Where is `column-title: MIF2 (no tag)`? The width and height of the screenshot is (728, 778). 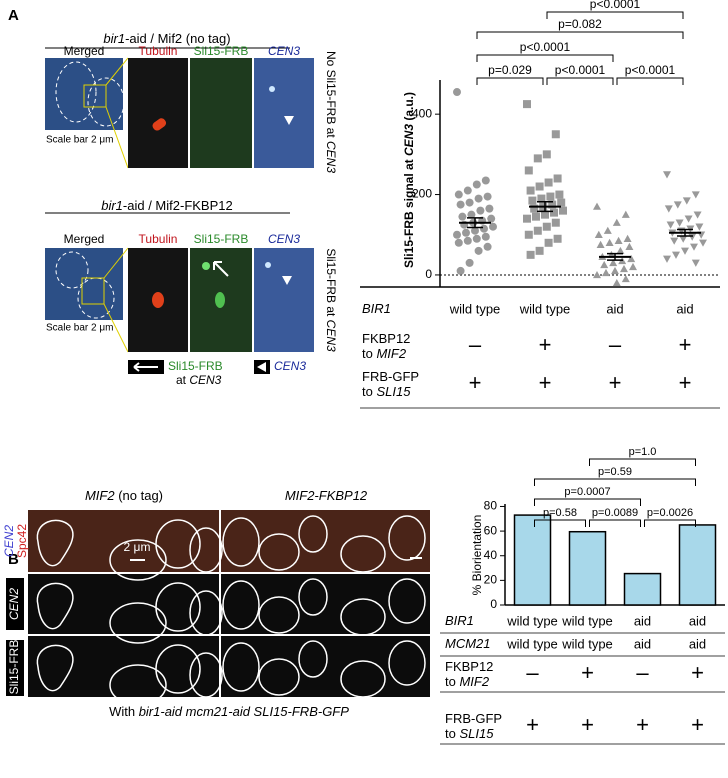 column-title: MIF2 (no tag) is located at coordinates (124, 495).